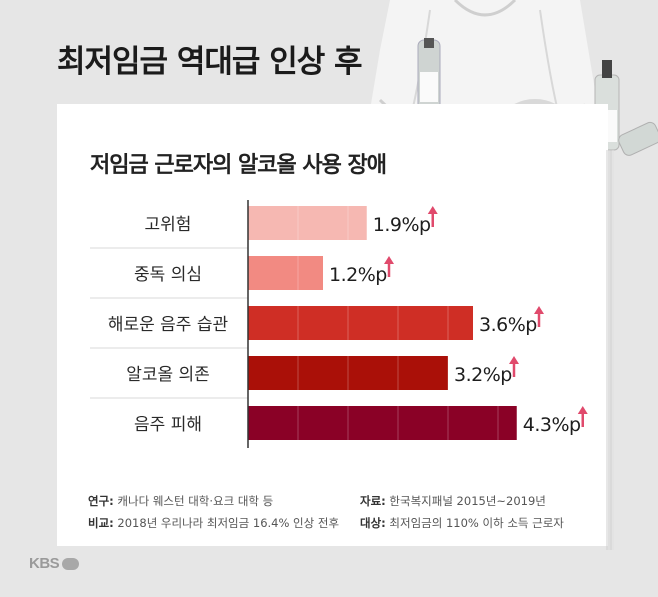  What do you see at coordinates (552, 425) in the screenshot?
I see `value-label: 4.3%p` at bounding box center [552, 425].